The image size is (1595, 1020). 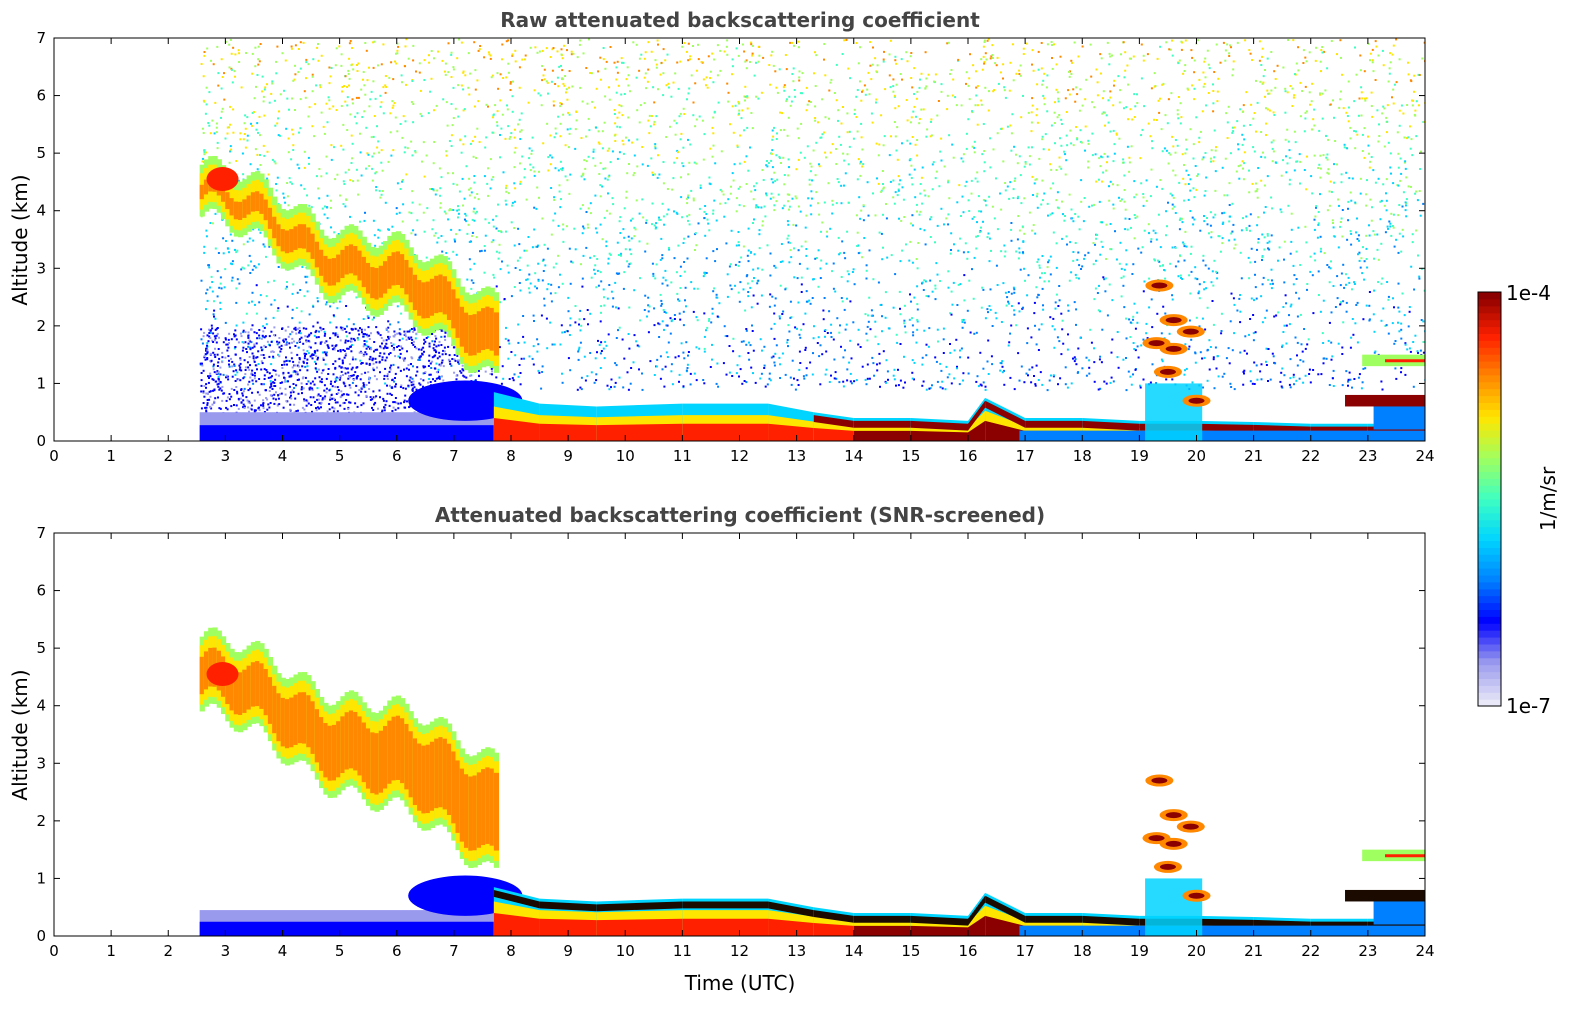 I want to click on screened-panel-xlabel: Time (UTC), so click(x=740, y=983).